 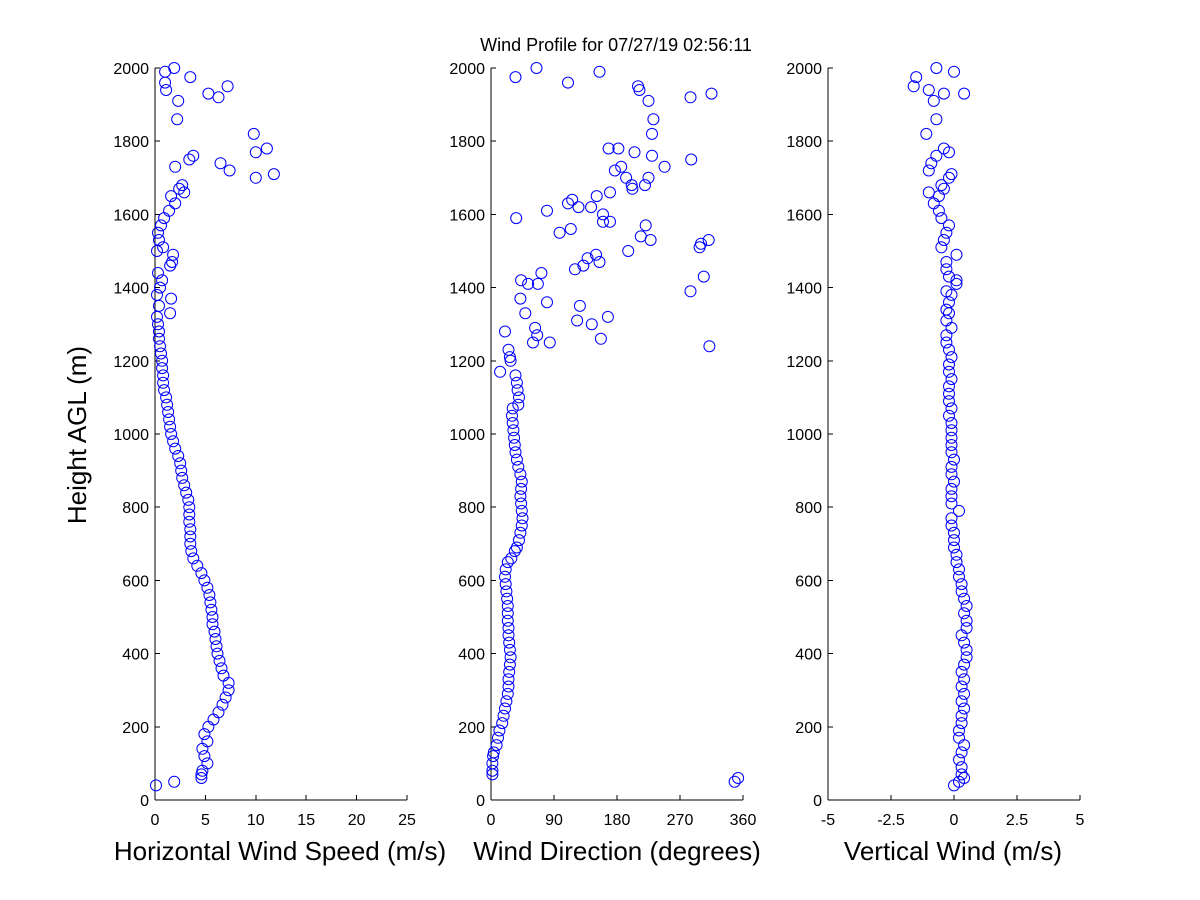 What do you see at coordinates (616, 45) in the screenshot?
I see `figure-title: Wind Profile for 07/27/19 02:56:11` at bounding box center [616, 45].